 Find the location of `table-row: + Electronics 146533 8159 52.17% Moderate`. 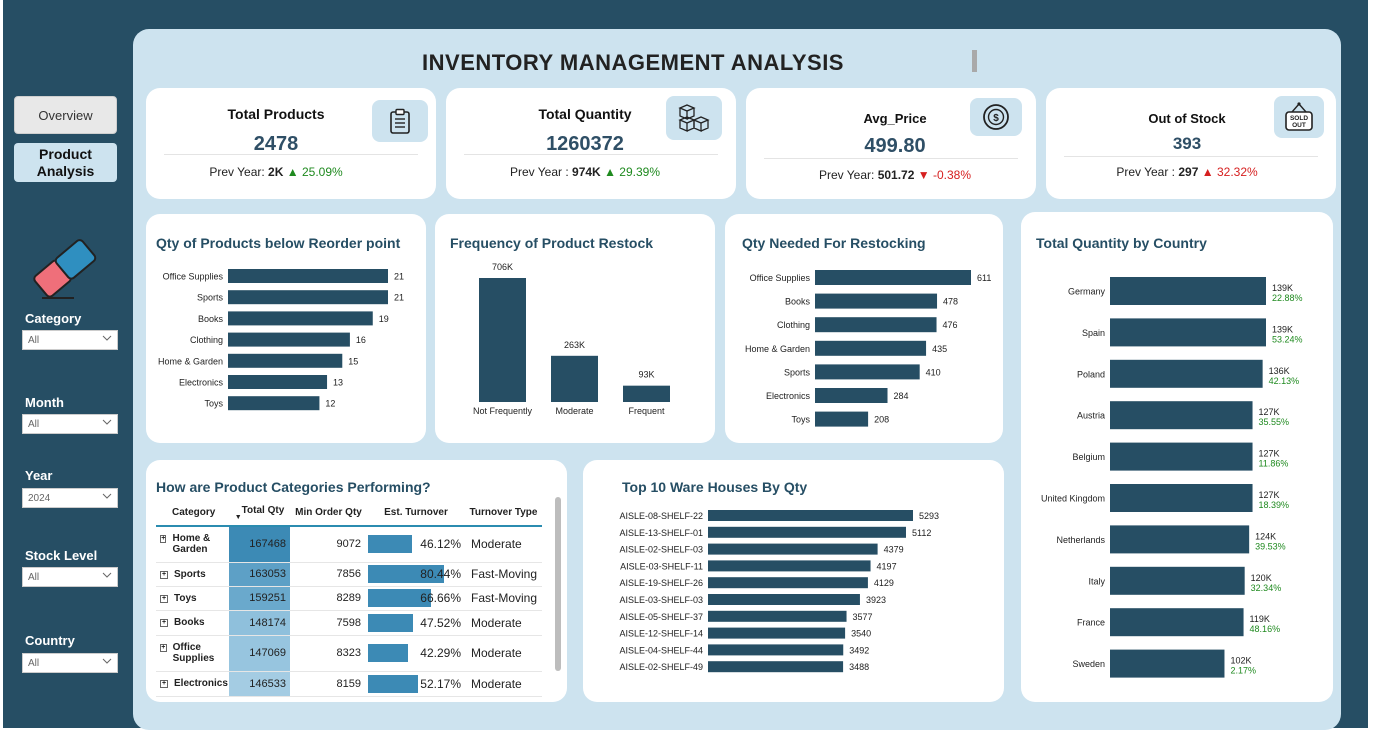

table-row: + Electronics 146533 8159 52.17% Moderate is located at coordinates (349, 684).